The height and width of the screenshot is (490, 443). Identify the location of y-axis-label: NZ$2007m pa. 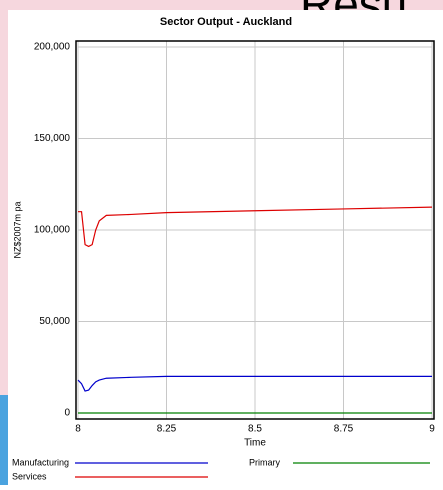
(17, 229).